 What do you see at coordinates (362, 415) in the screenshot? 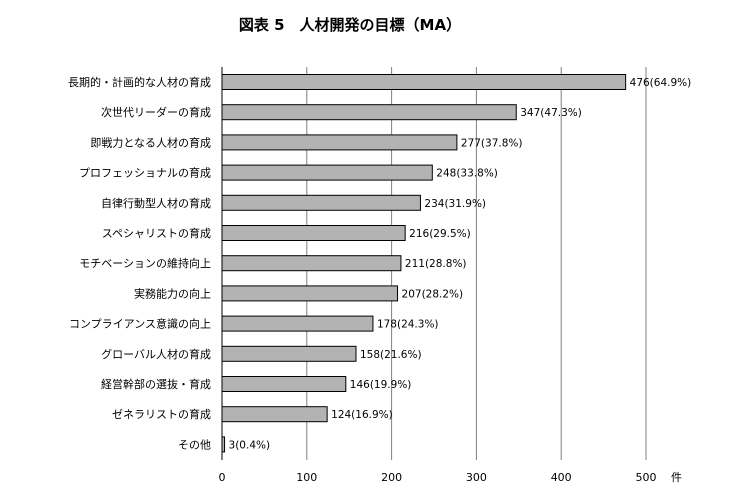
I see `data-label: 124(16.9%)` at bounding box center [362, 415].